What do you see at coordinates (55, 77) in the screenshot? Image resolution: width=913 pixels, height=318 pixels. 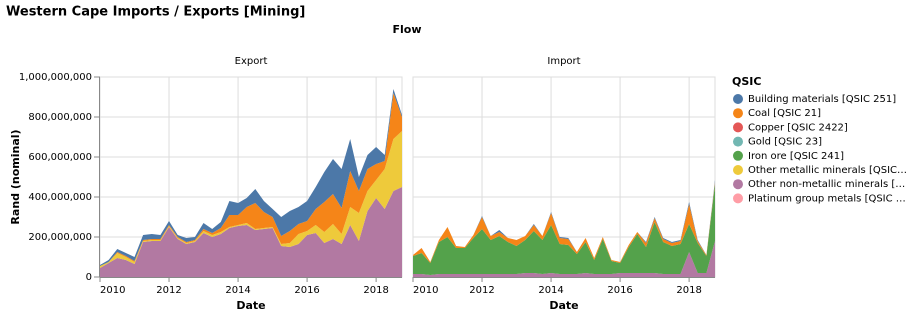 I see `y-tick-label: 1,000,000,000` at bounding box center [55, 77].